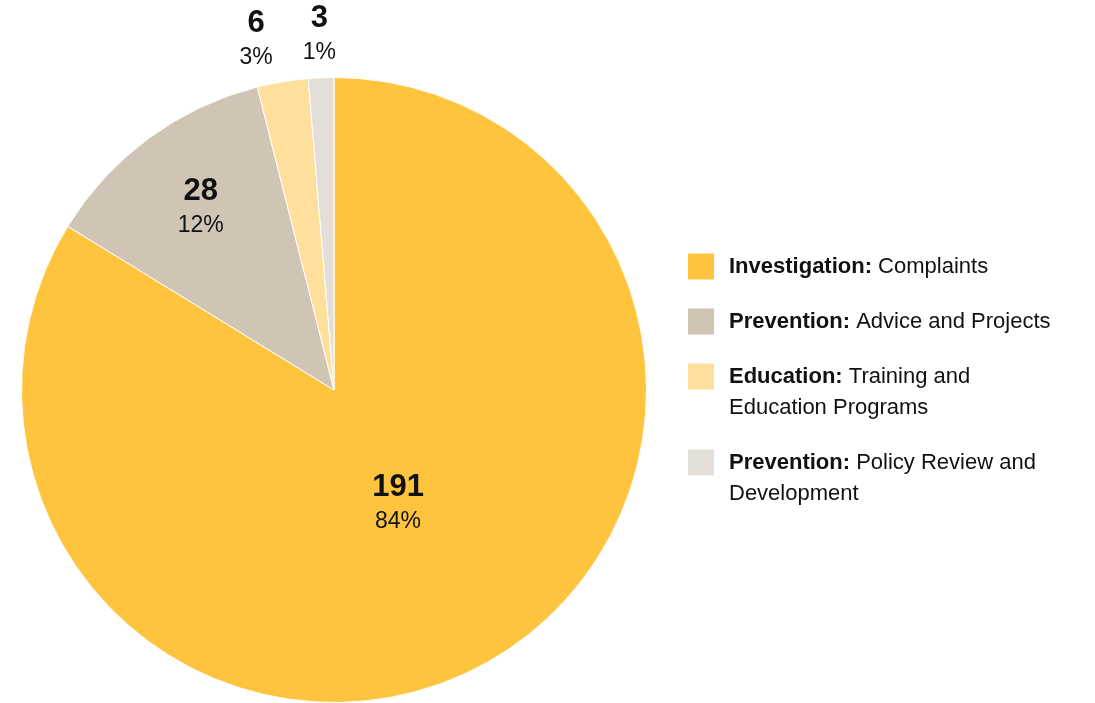 This screenshot has height=703, width=1095. Describe the element at coordinates (256, 36) in the screenshot. I see `data-label: 6 3%` at that location.